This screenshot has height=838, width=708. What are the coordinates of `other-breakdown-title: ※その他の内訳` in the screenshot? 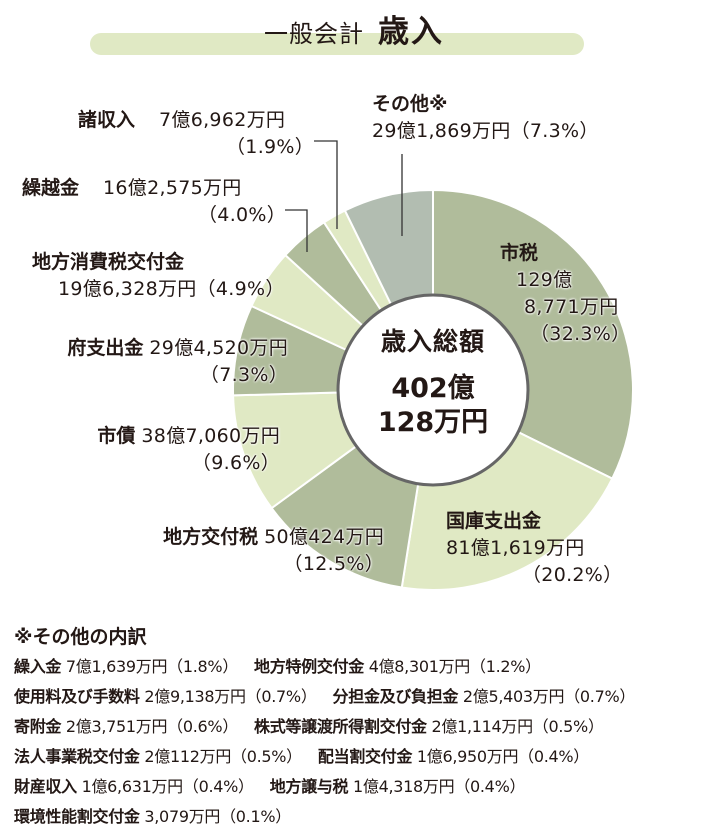 It's located at (80, 637).